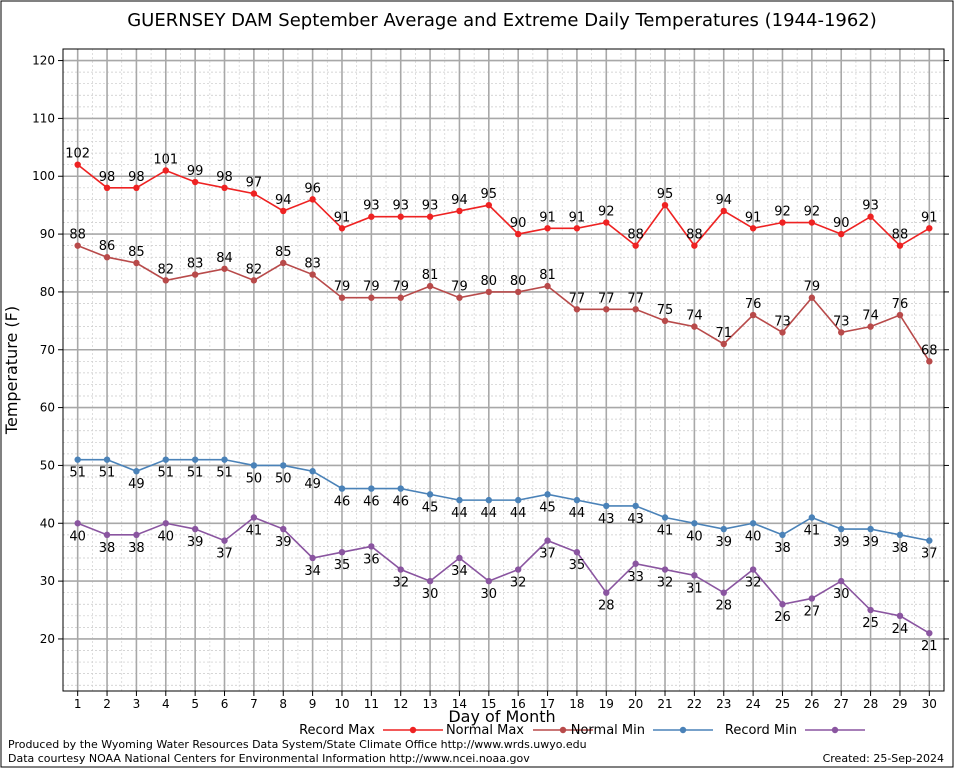 This screenshot has height=772, width=954. What do you see at coordinates (694, 588) in the screenshot?
I see `data-label: 31` at bounding box center [694, 588].